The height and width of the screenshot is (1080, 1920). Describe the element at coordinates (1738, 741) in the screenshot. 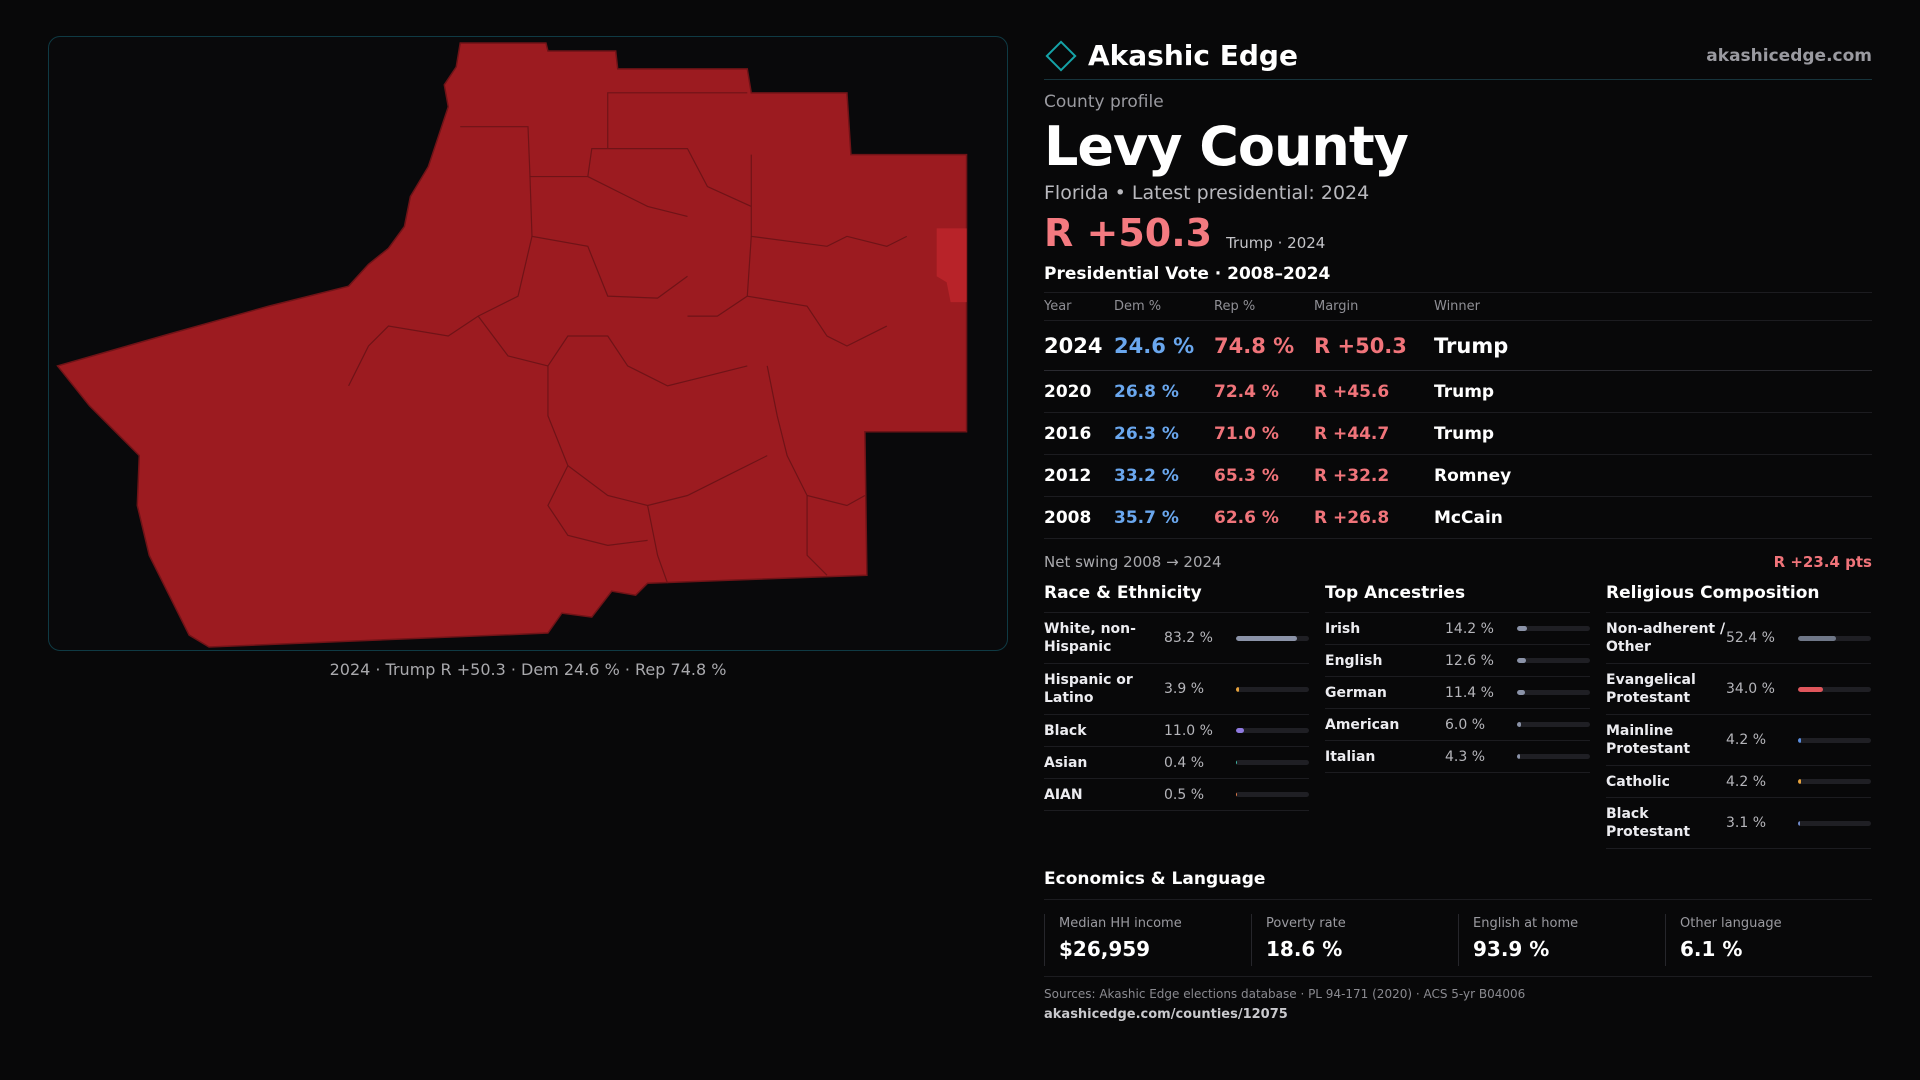

I see `religion-row: Mainline Protestant 4.2 %` at that location.